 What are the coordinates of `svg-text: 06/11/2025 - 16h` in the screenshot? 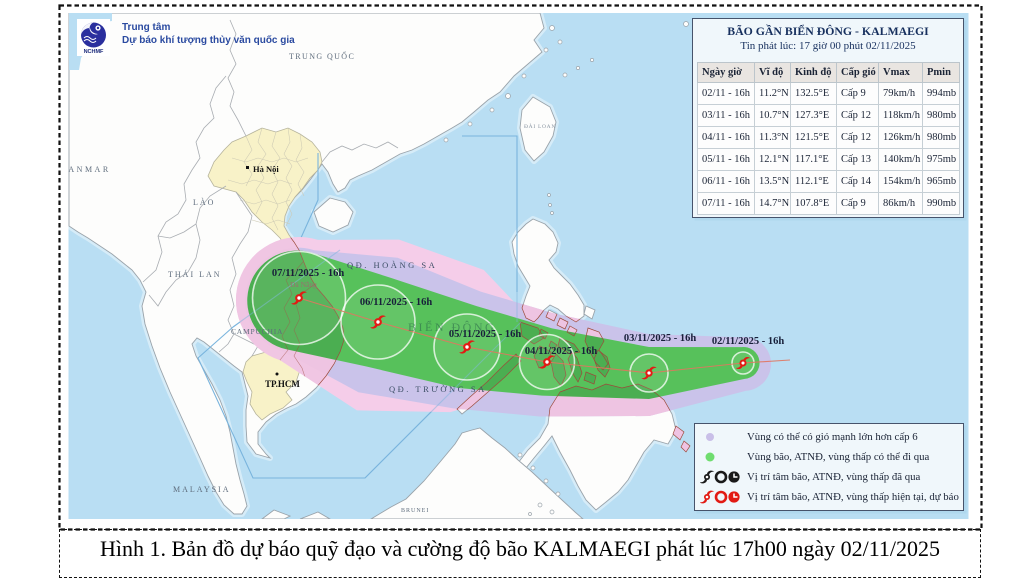 It's located at (396, 302).